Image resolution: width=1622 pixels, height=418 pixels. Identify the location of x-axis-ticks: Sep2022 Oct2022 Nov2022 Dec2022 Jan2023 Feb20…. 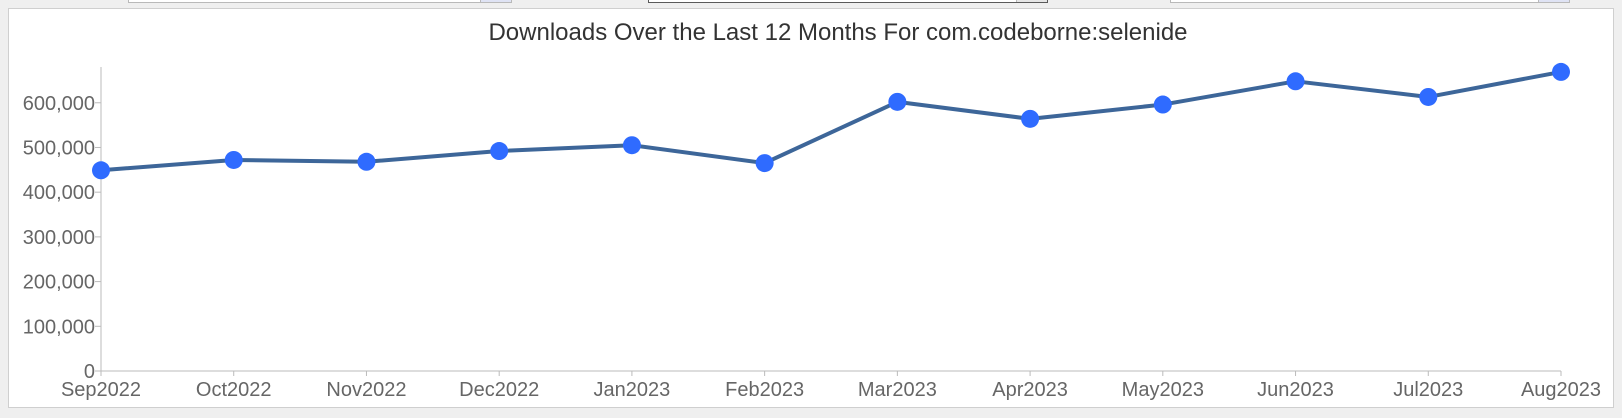
(831, 386).